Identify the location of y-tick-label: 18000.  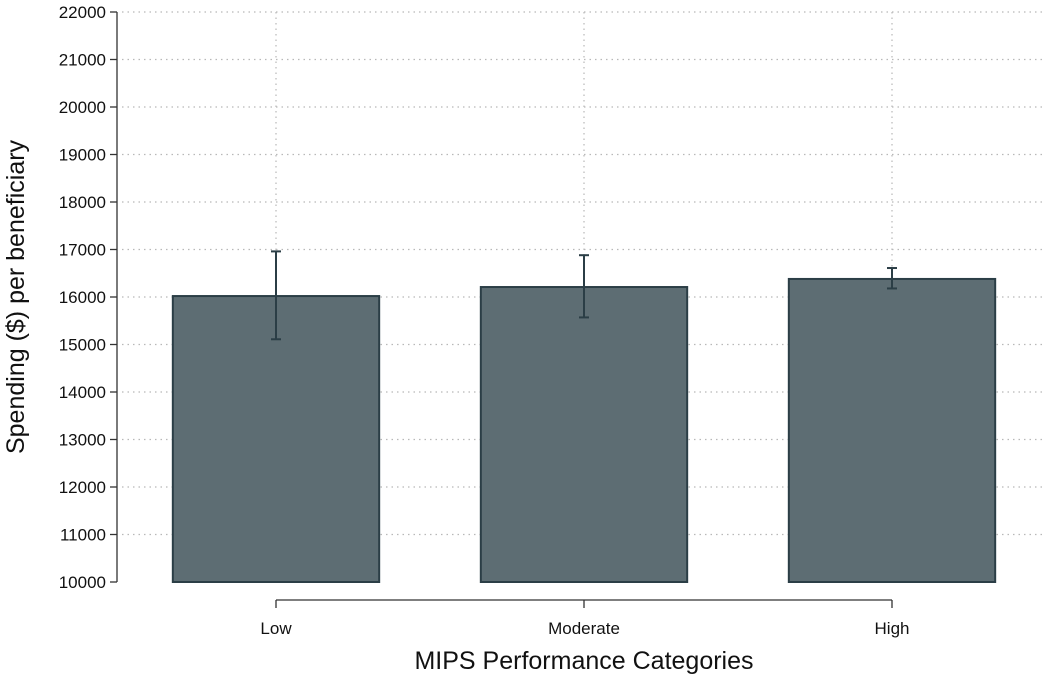
(82, 202).